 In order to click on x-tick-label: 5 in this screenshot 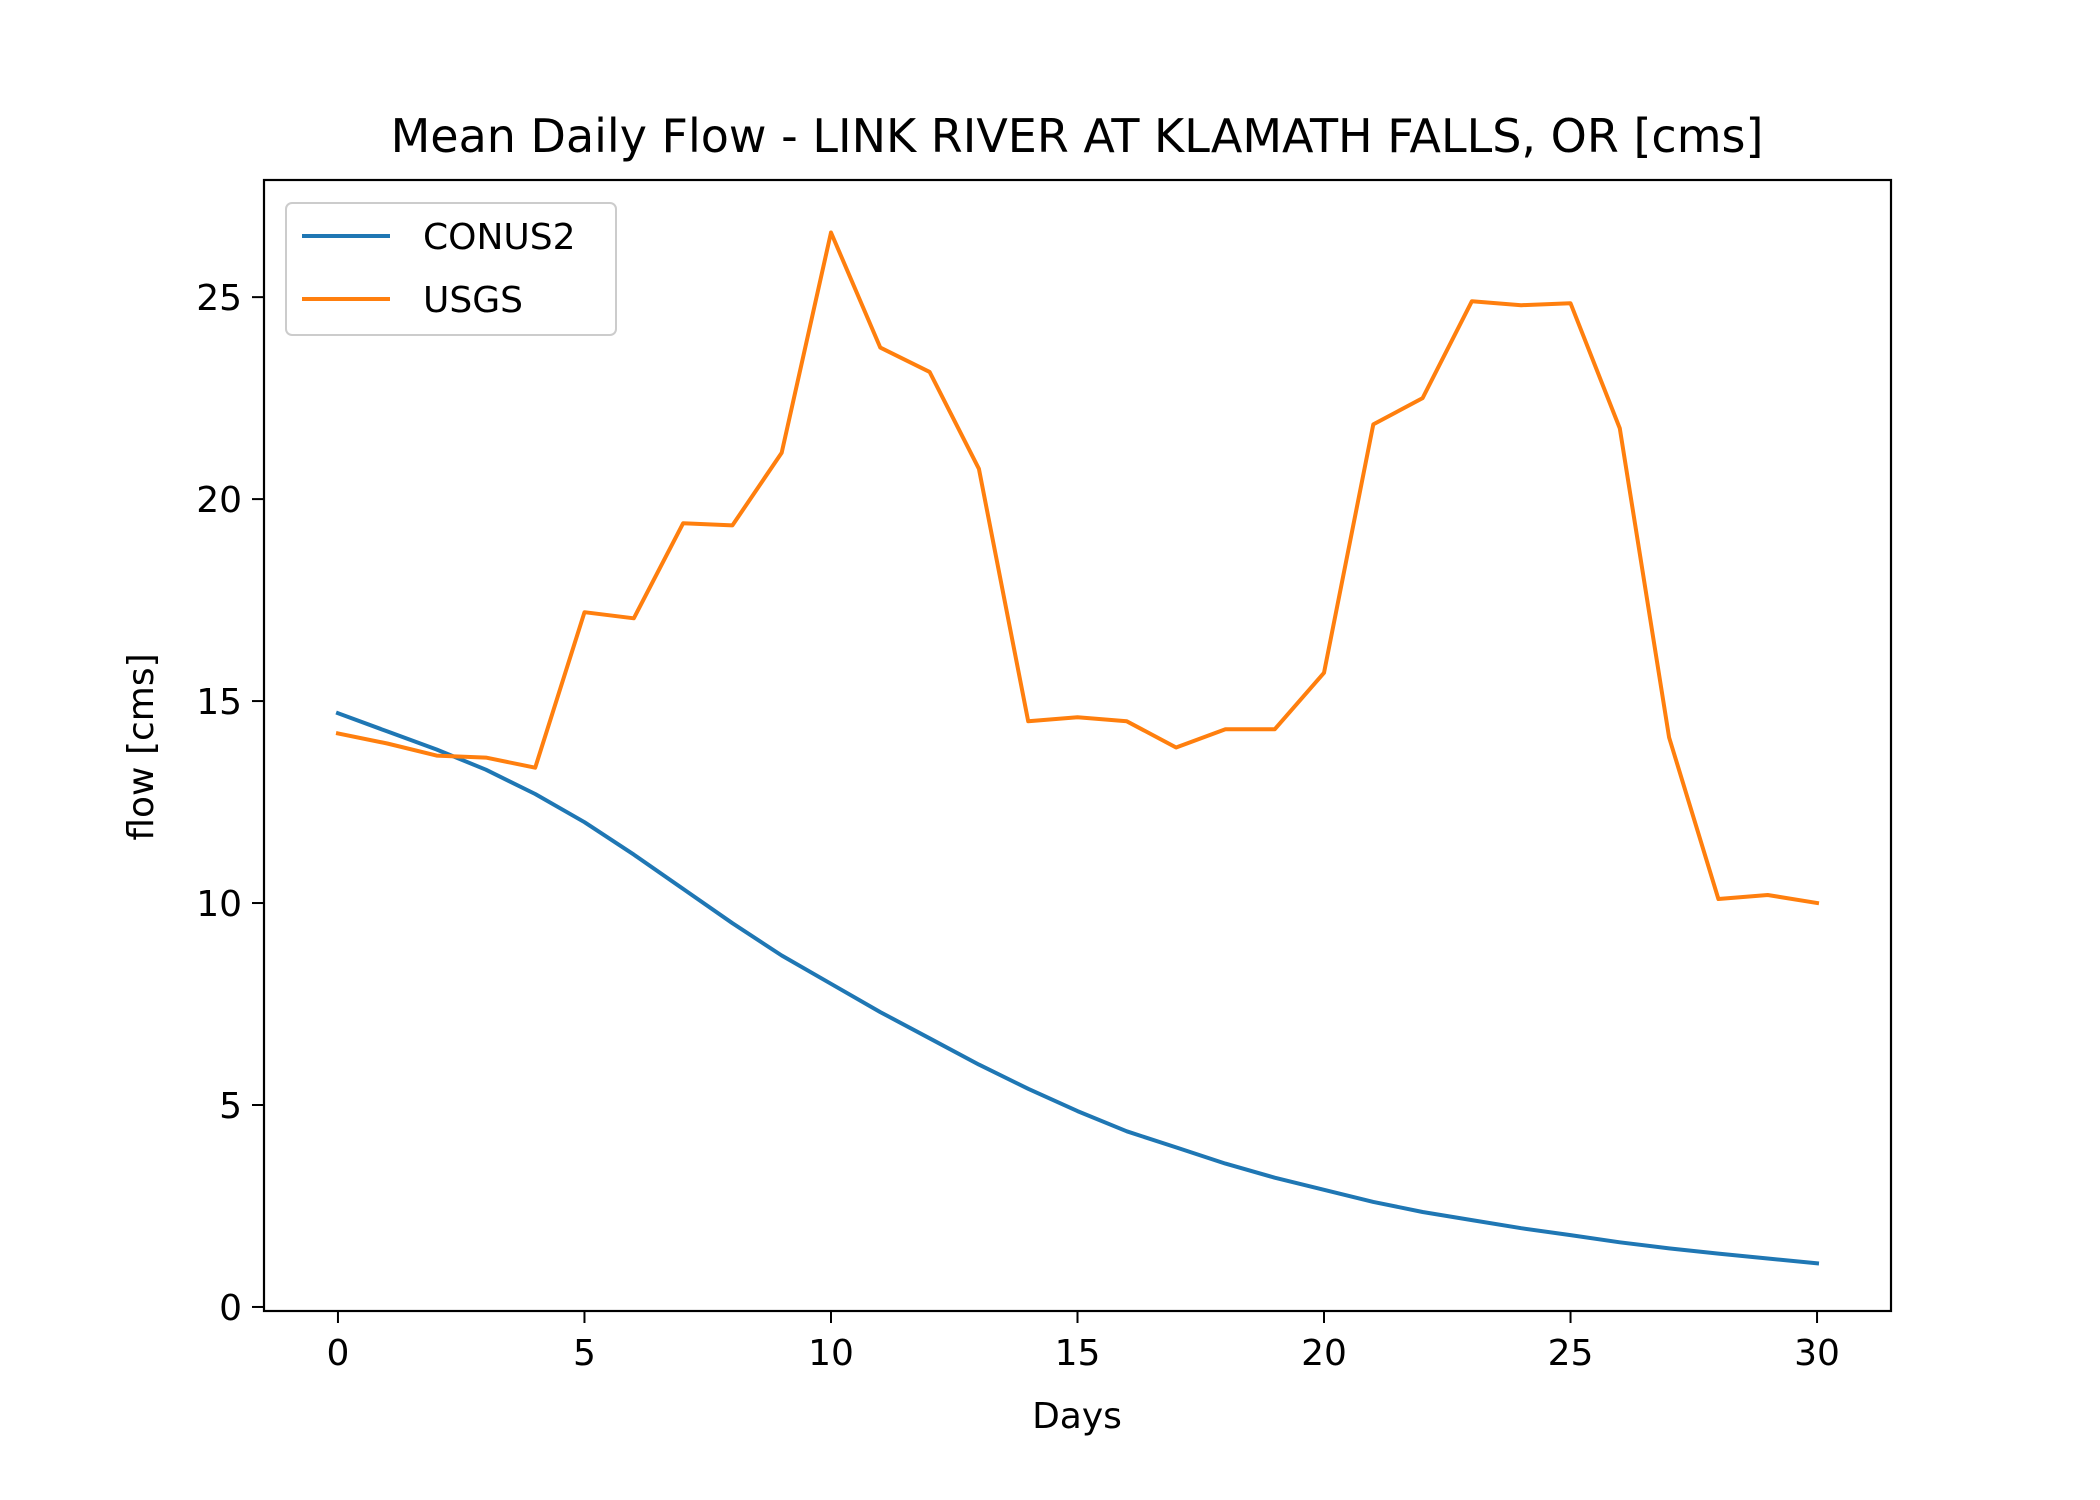, I will do `click(584, 1353)`.